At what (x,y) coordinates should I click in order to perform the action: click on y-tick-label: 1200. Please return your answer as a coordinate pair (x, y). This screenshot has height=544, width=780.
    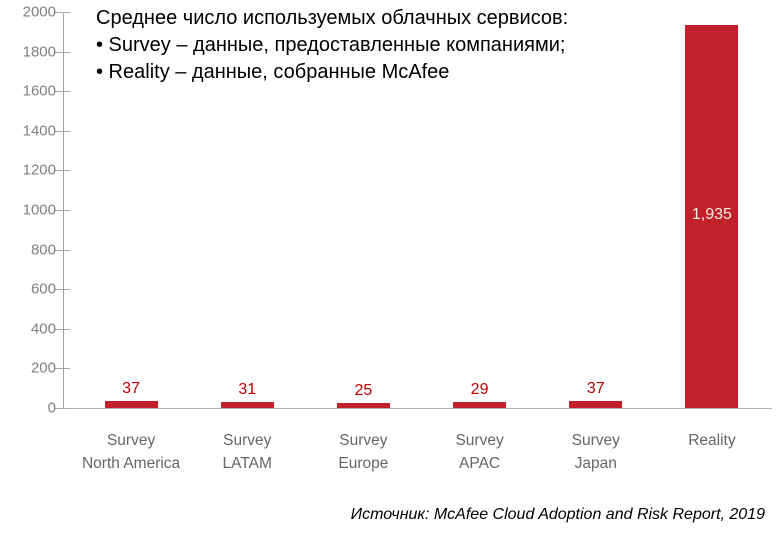
    Looking at the image, I should click on (39, 170).